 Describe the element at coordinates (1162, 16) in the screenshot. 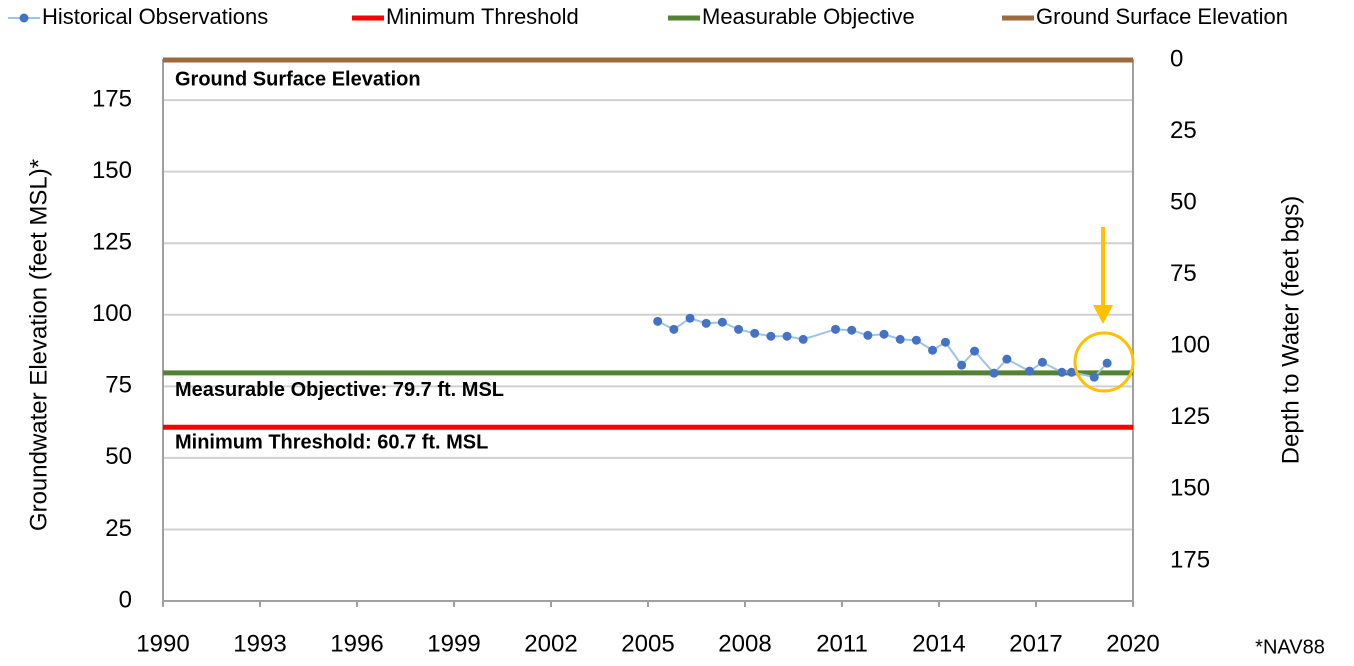

I see `legend-label: Ground Surface Elevation` at that location.